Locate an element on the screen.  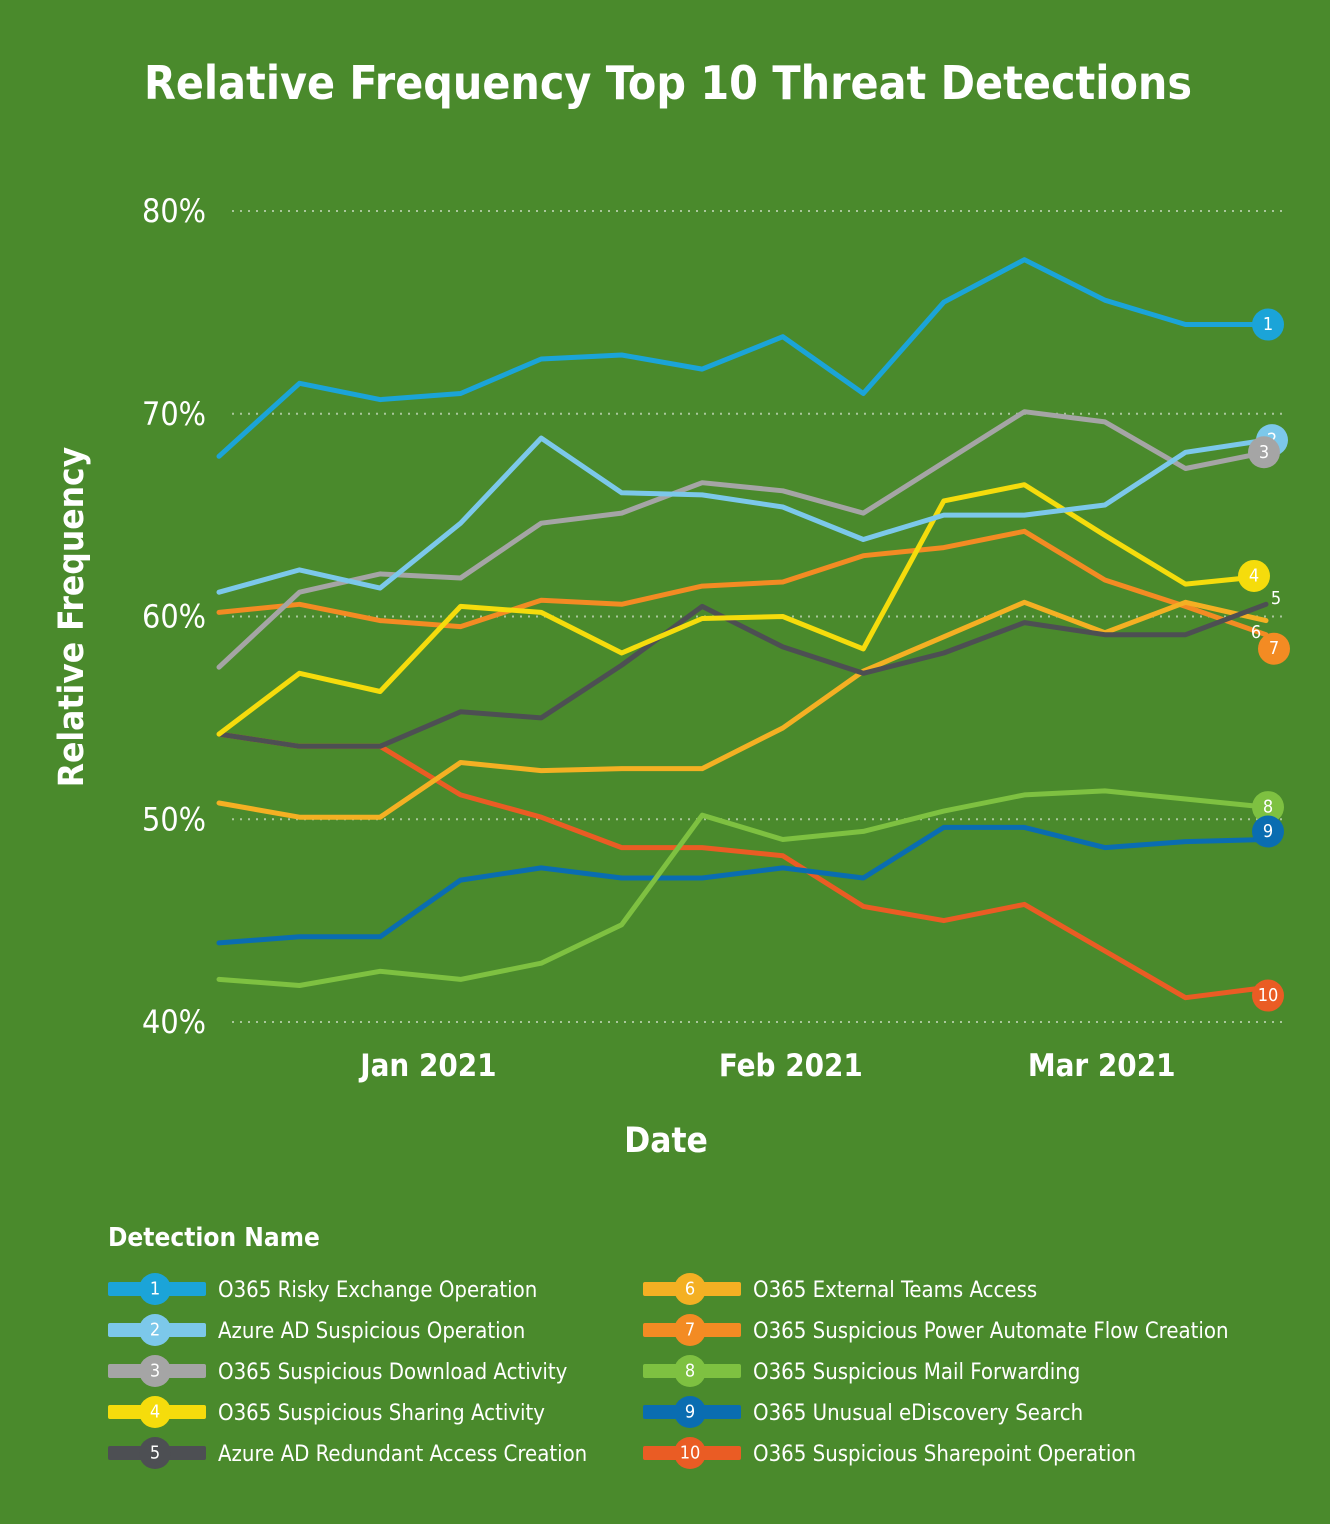
legend-badge-number: 10 is located at coordinates (690, 1453).